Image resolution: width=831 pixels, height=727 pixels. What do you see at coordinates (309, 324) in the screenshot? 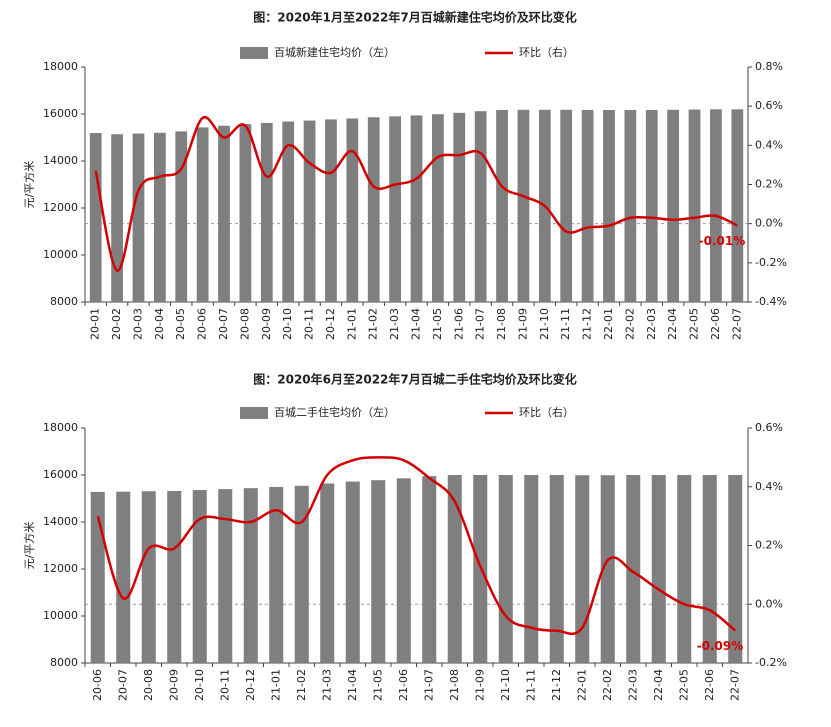
I see `x-tick-label: 20-11` at bounding box center [309, 324].